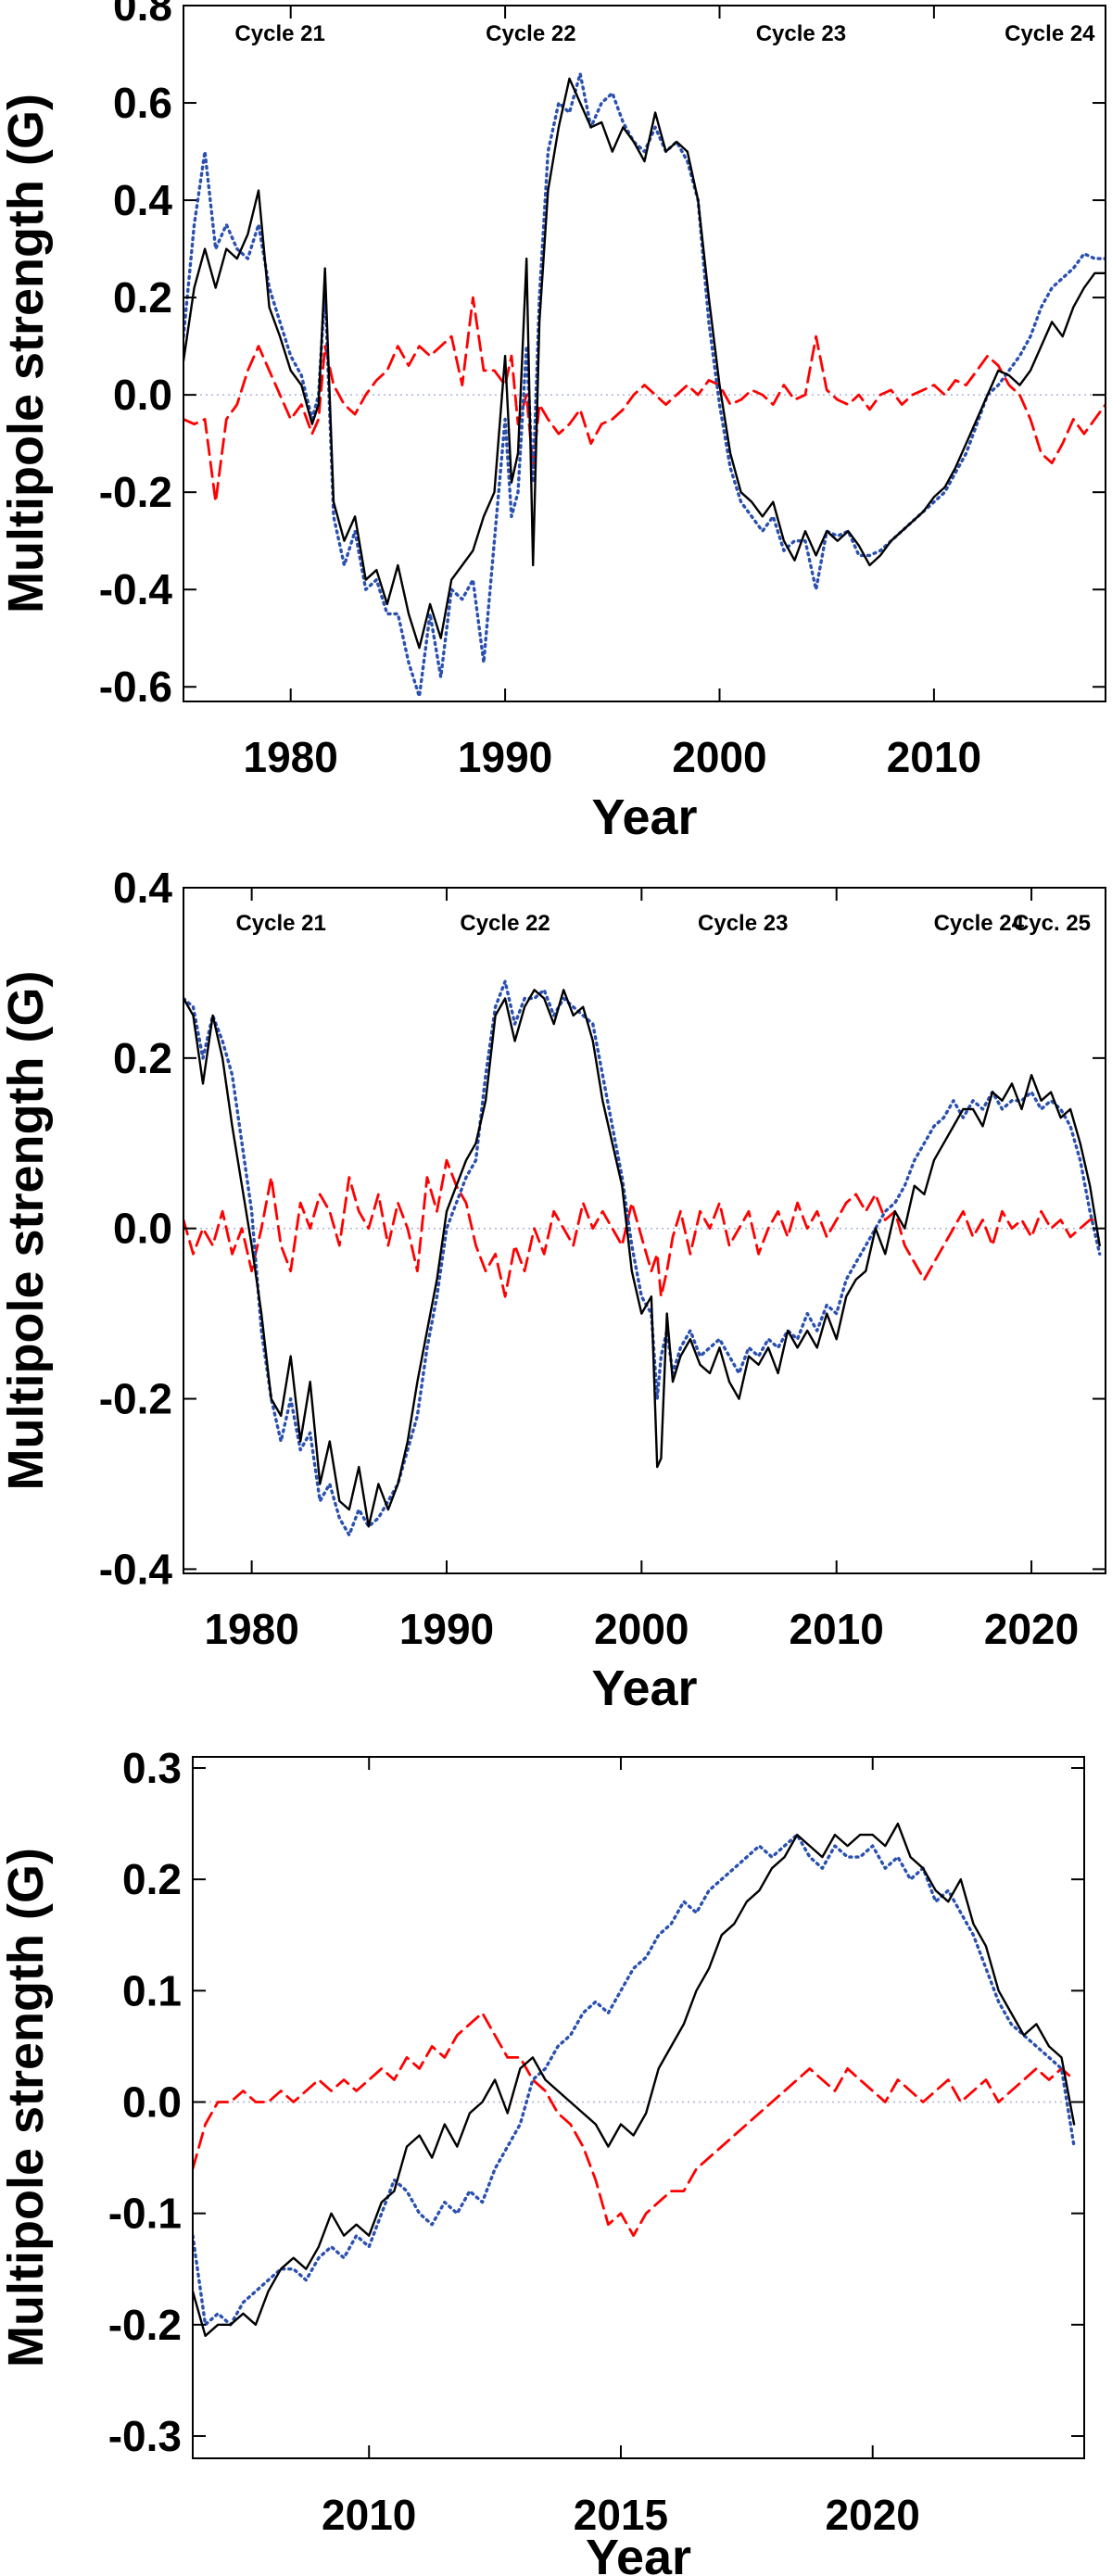 The image size is (1112, 2576). Describe the element at coordinates (621, 2515) in the screenshot. I see `x-tick-label: 2015` at that location.